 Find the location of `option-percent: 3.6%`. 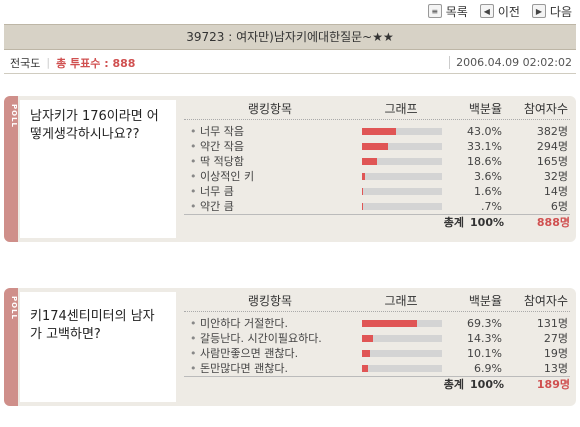

option-percent: 3.6% is located at coordinates (488, 176).